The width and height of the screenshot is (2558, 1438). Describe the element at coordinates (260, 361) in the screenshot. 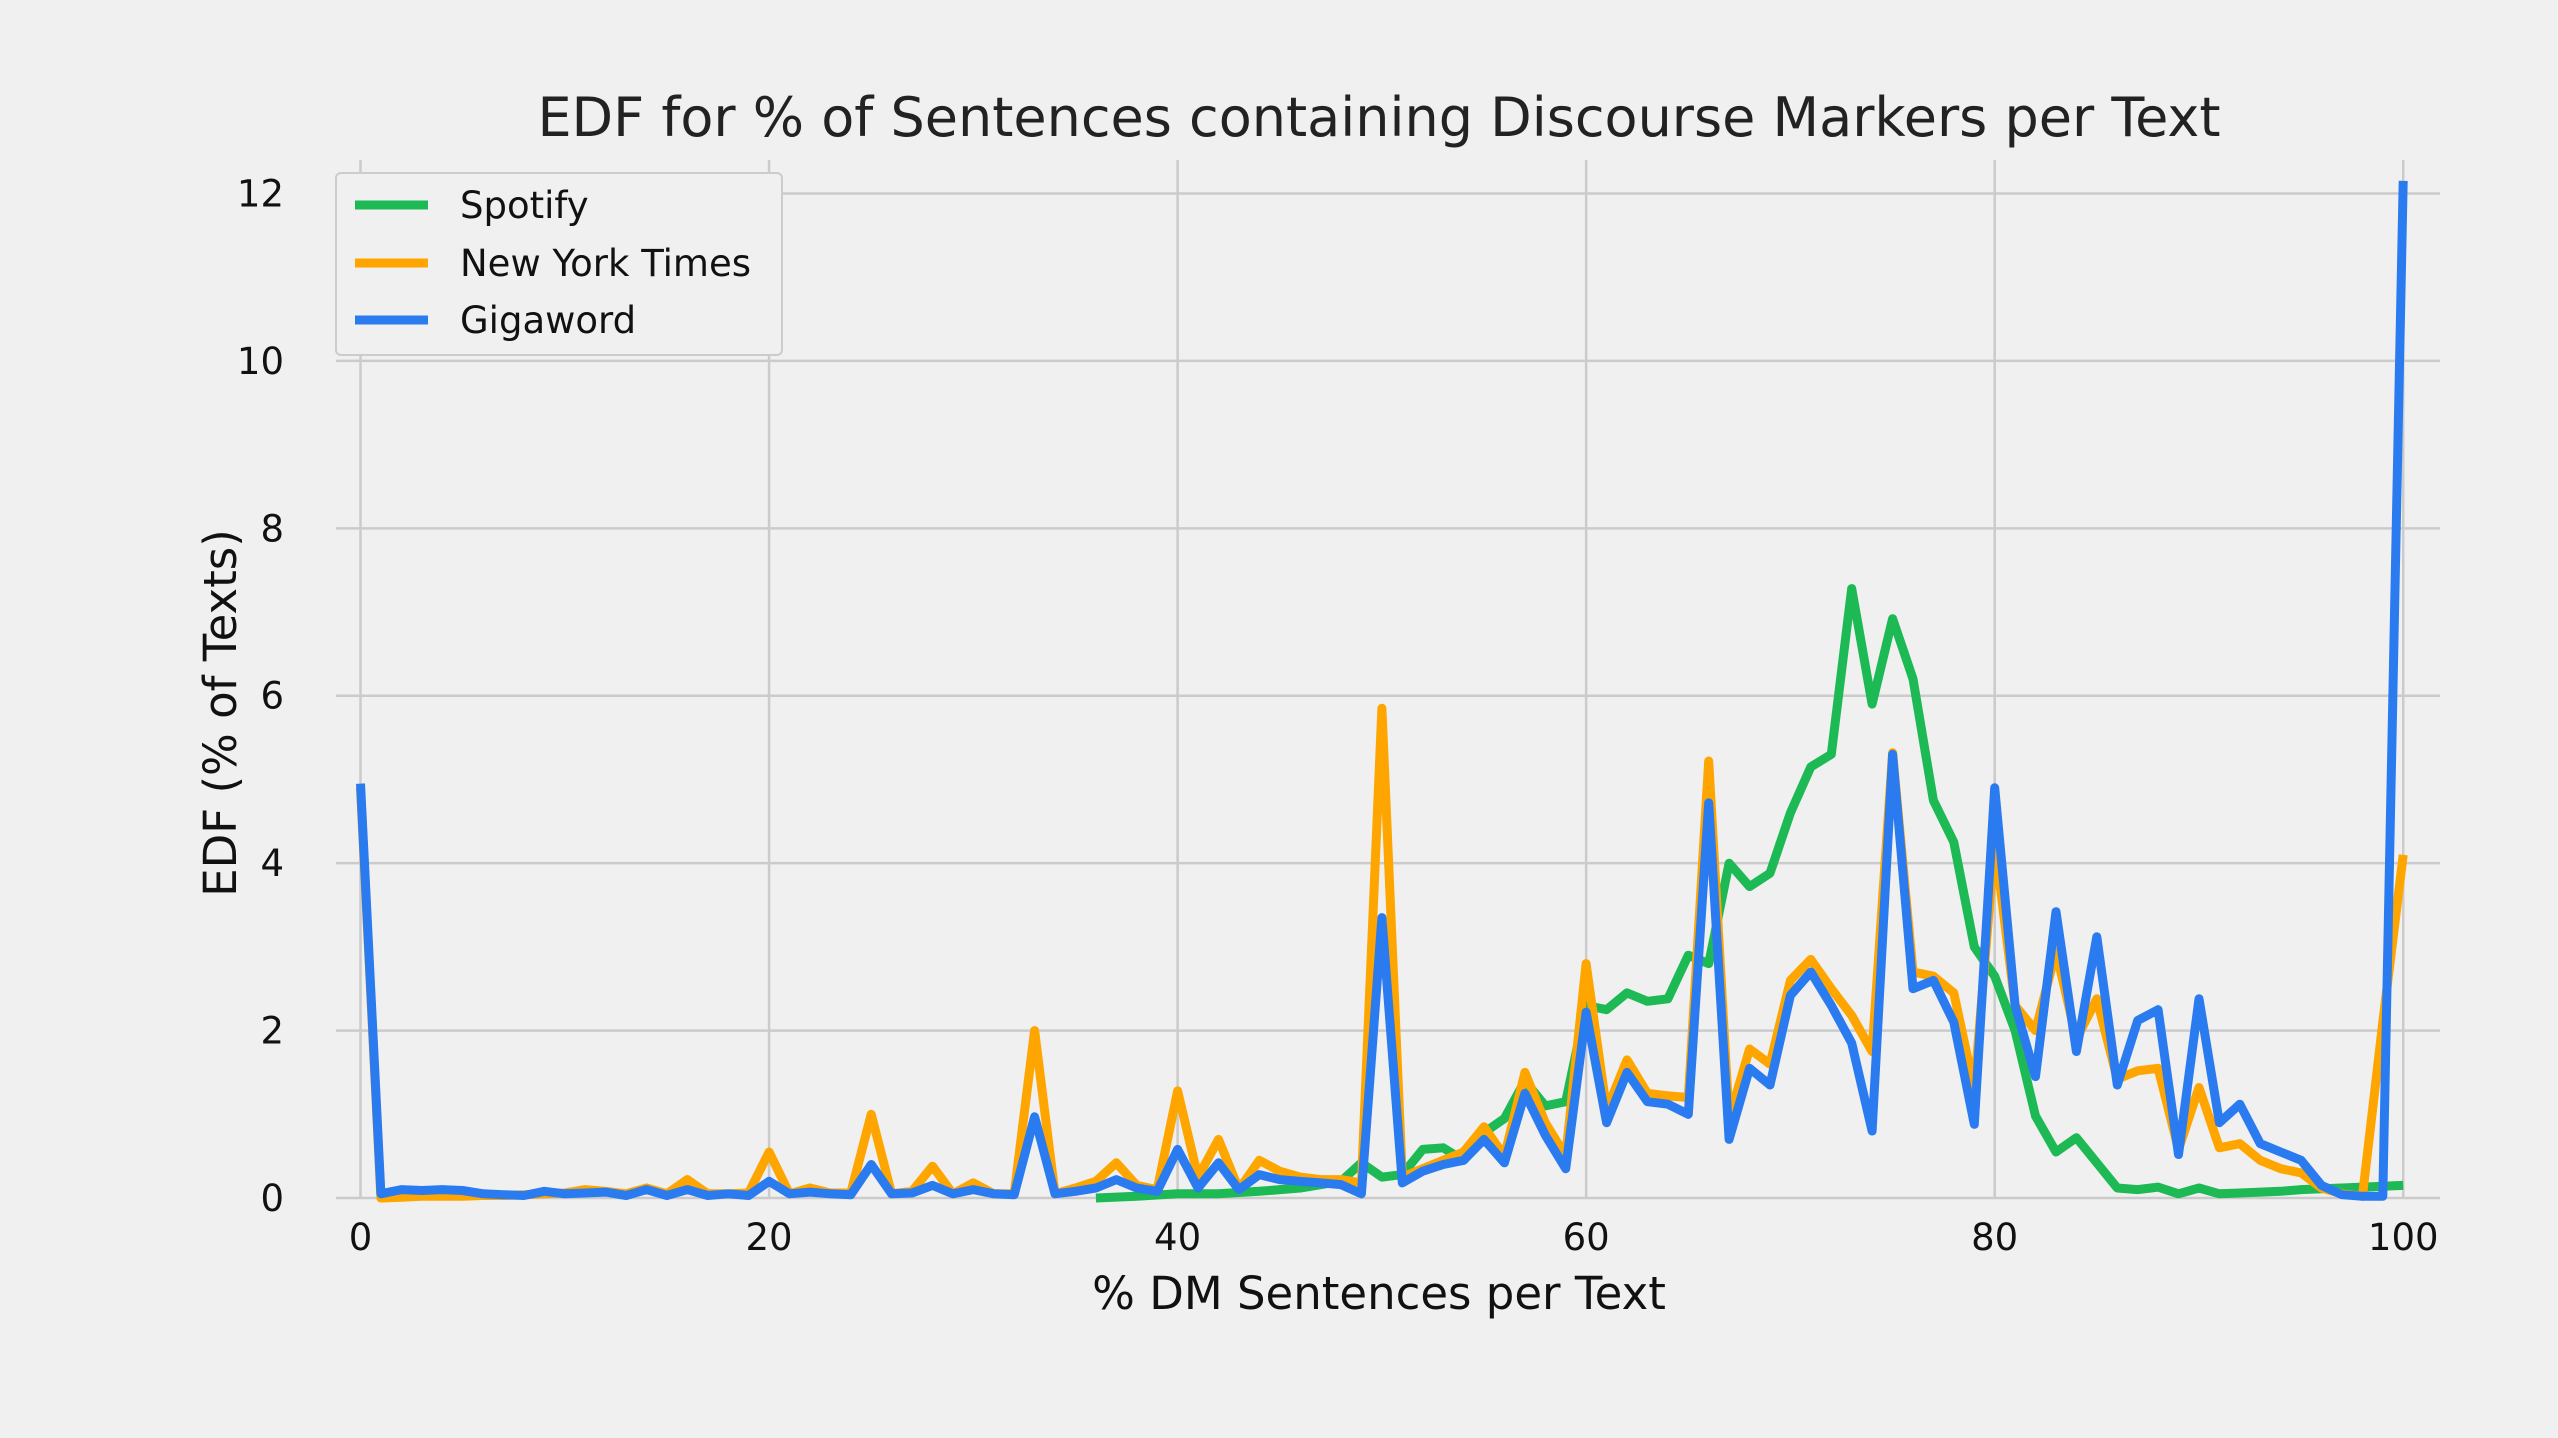

I see `y-tick-label: 10` at that location.